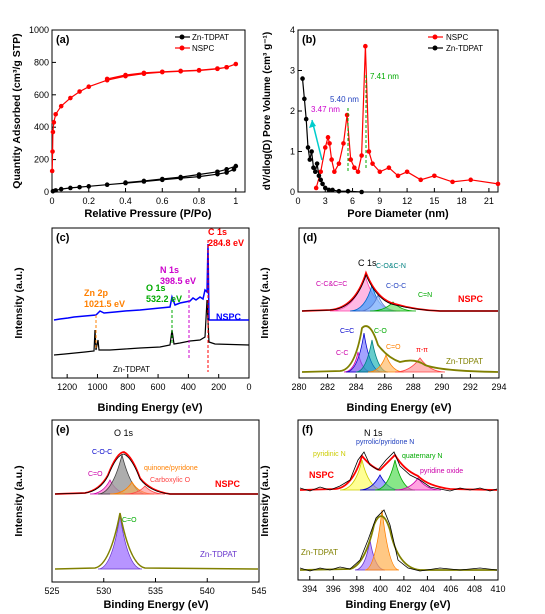  Describe the element at coordinates (63, 40) in the screenshot. I see `panel-a-label: (a)` at that location.